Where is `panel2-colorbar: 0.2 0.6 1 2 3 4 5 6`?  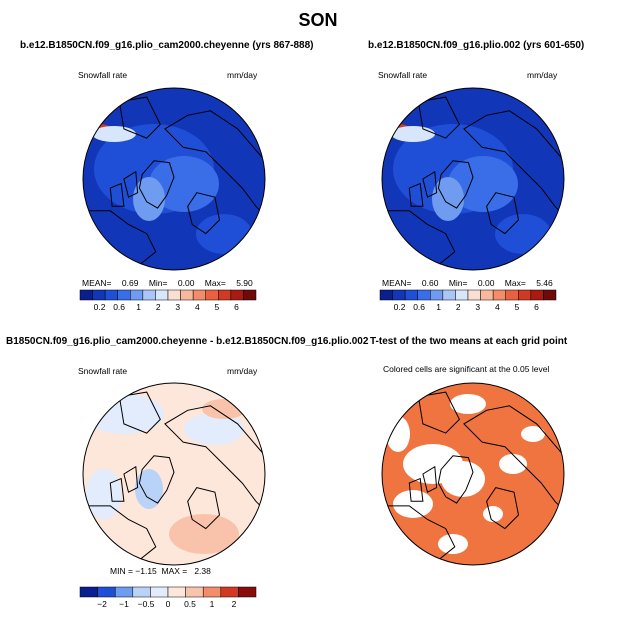
panel2-colorbar: 0.2 0.6 1 2 3 4 5 6 is located at coordinates (468, 300).